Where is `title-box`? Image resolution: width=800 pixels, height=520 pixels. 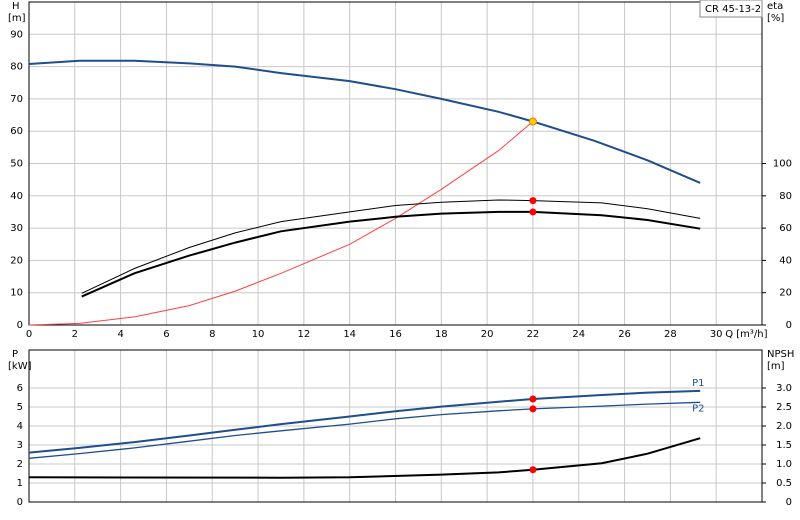
title-box is located at coordinates (731, 9).